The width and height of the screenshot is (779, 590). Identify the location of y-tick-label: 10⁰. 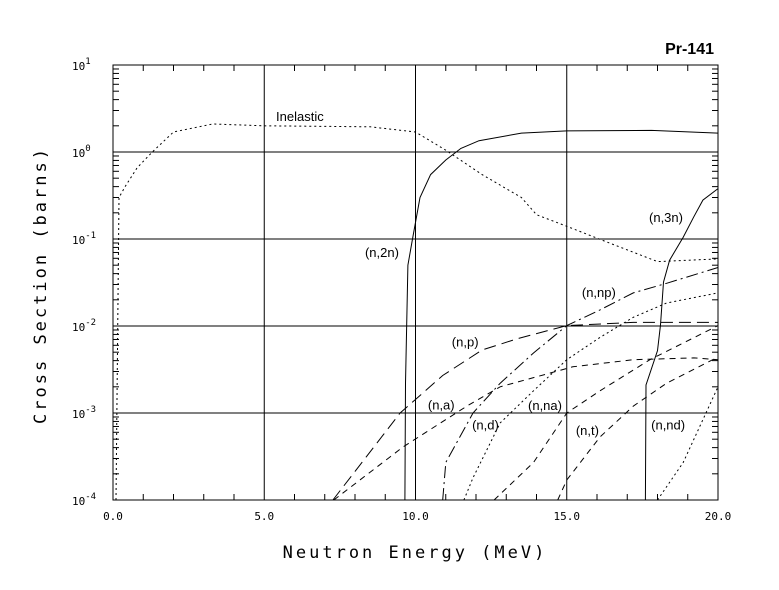
(81, 152).